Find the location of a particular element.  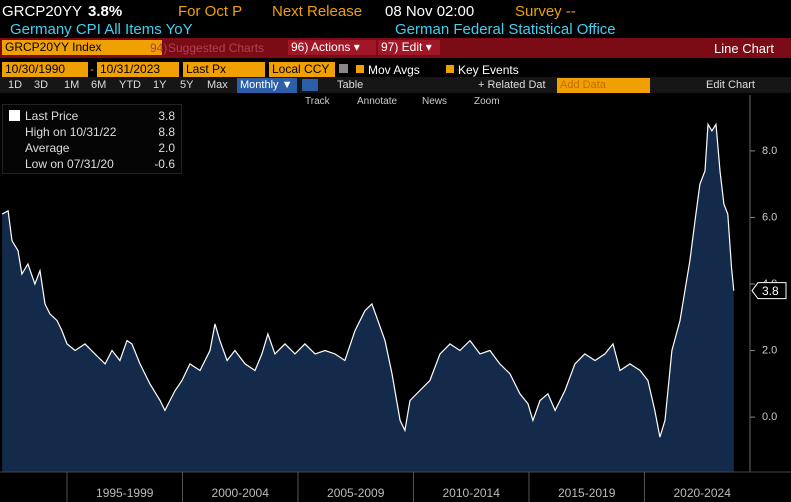

table: Table is located at coordinates (350, 85).